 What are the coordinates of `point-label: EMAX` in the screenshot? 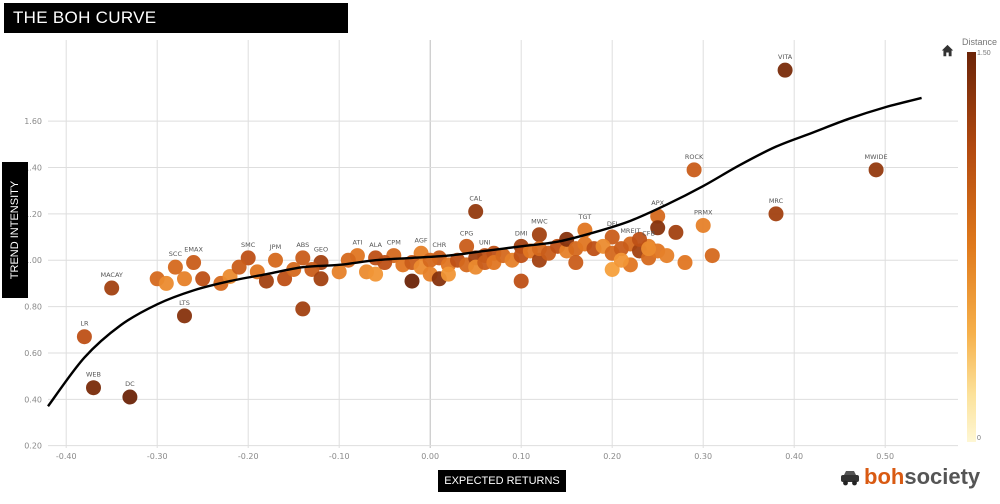 It's located at (193, 250).